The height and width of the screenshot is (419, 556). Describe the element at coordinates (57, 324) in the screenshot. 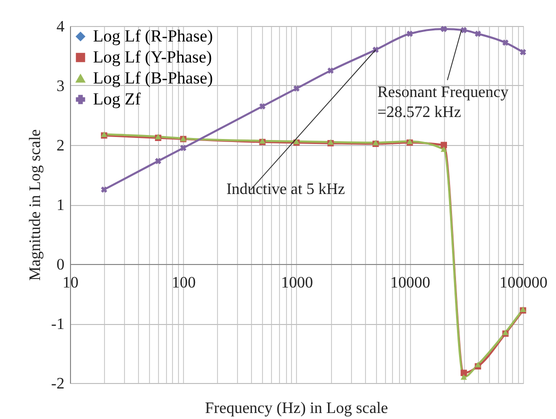

I see `y-tick-label: -1` at that location.